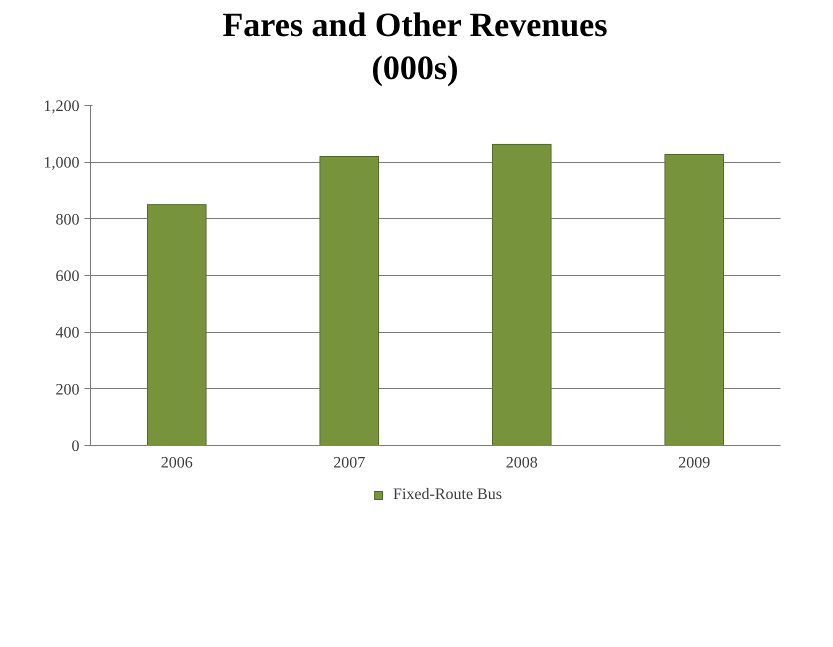 The image size is (833, 647). What do you see at coordinates (62, 163) in the screenshot?
I see `y-tick-label: 1,000` at bounding box center [62, 163].